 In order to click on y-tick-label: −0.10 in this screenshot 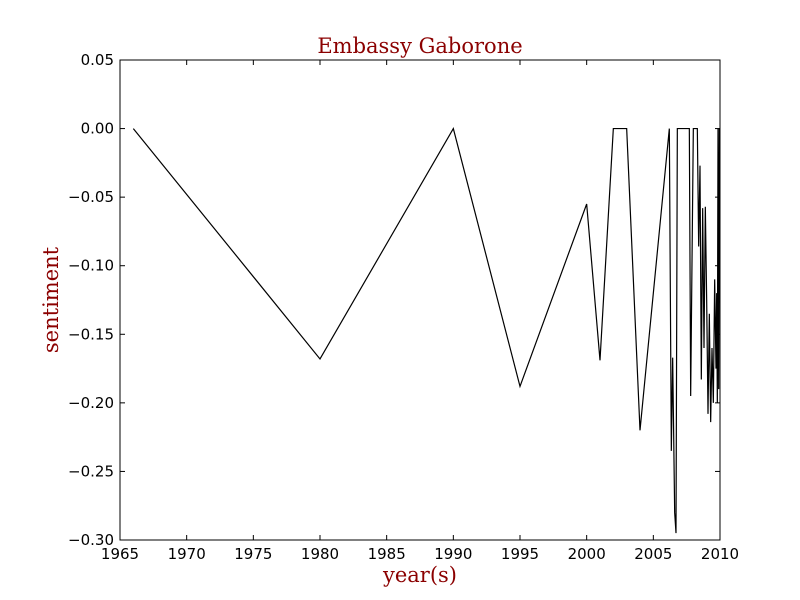, I will do `click(91, 266)`.